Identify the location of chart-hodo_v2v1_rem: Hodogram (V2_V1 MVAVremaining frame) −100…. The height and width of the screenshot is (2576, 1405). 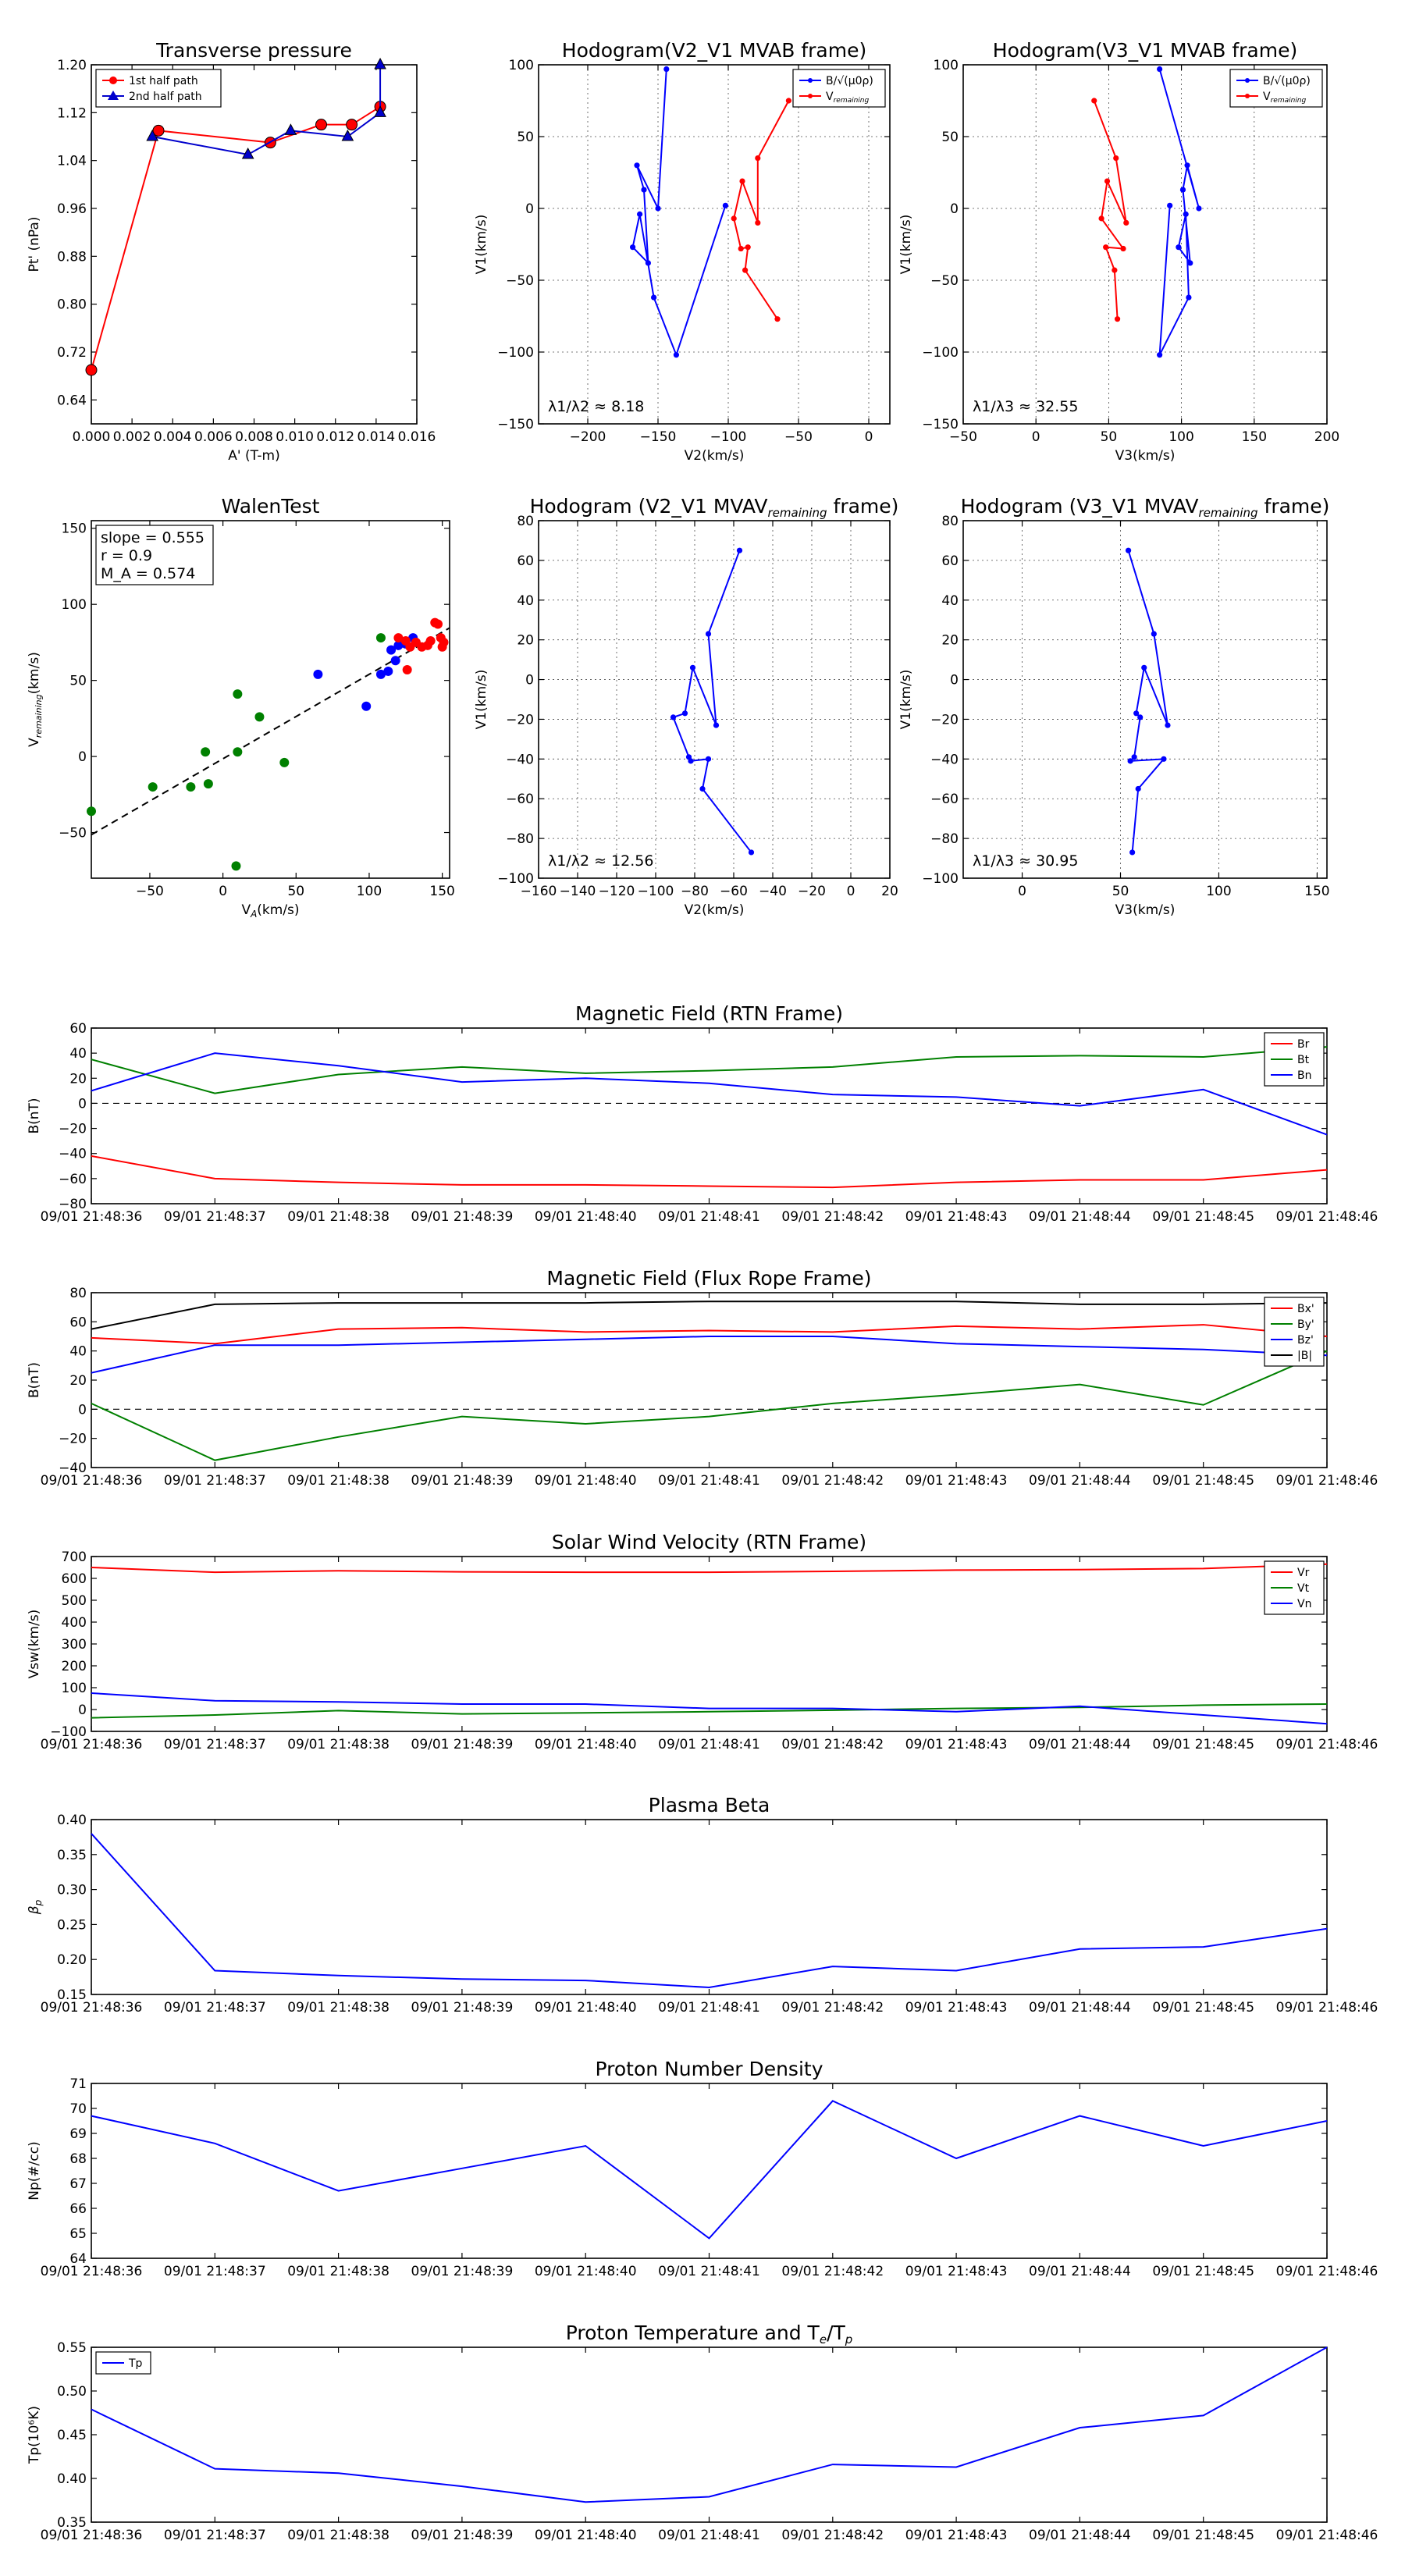
(686, 706).